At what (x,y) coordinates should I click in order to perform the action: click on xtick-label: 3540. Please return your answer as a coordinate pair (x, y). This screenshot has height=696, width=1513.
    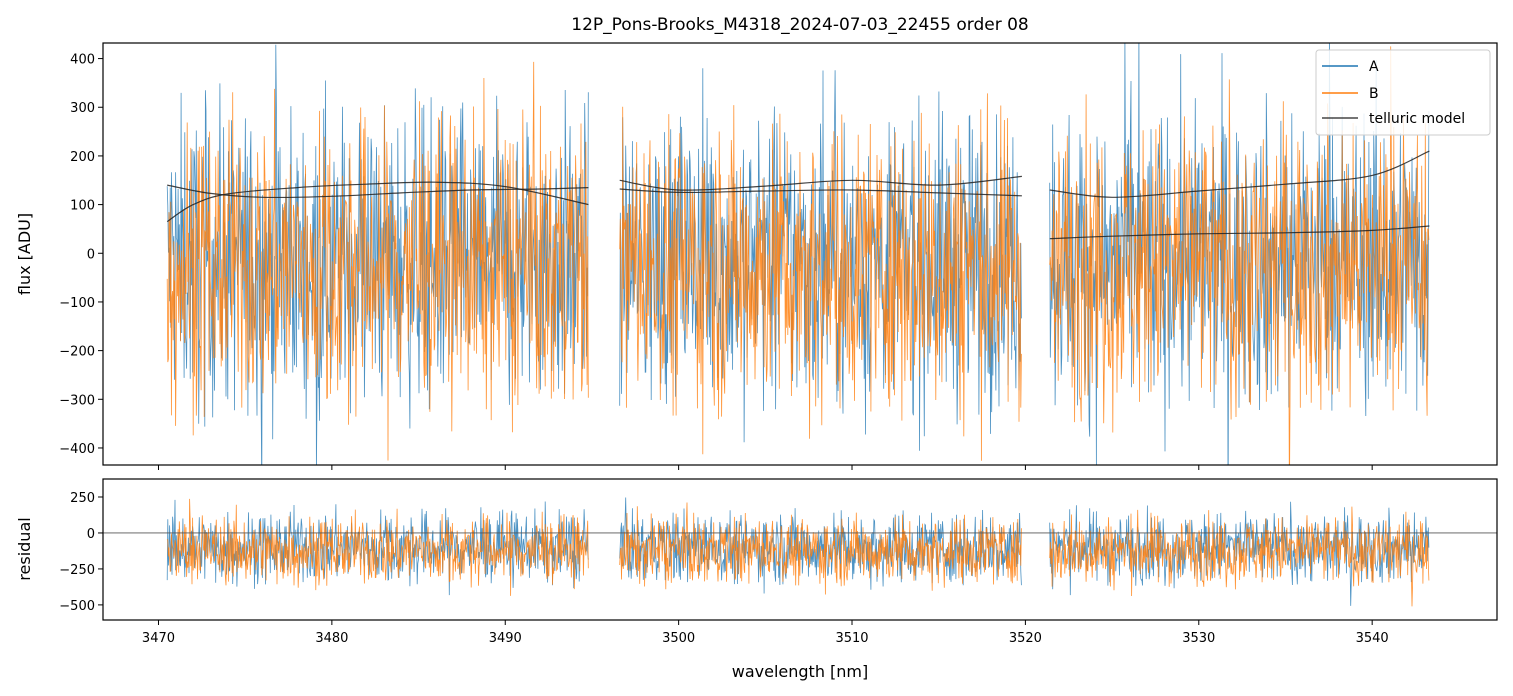
    Looking at the image, I should click on (1372, 638).